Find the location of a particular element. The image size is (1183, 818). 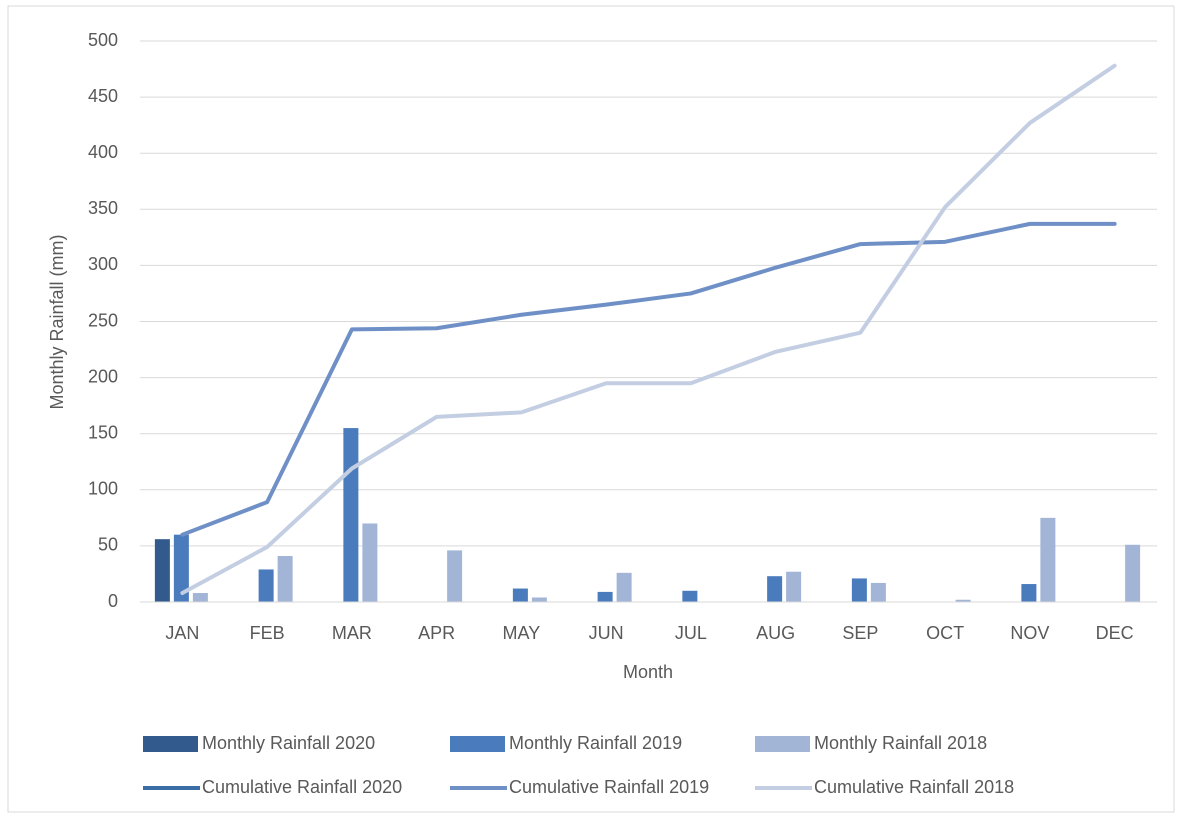

x-tick-label: SEP is located at coordinates (860, 633).